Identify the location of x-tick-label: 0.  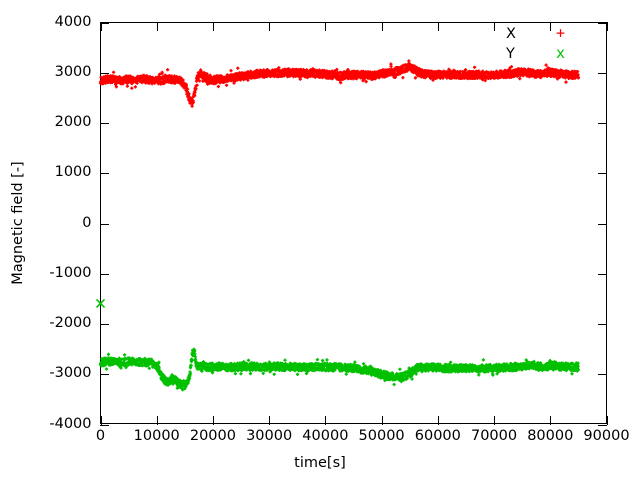
(100, 436).